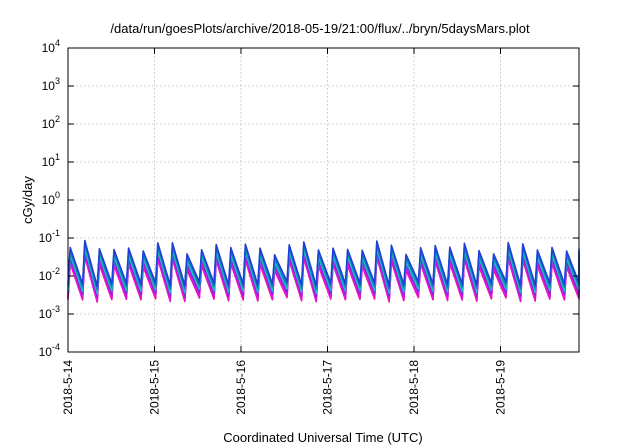 The width and height of the screenshot is (640, 448). Describe the element at coordinates (51, 198) in the screenshot. I see `y-tick-label: 10⁰` at that location.